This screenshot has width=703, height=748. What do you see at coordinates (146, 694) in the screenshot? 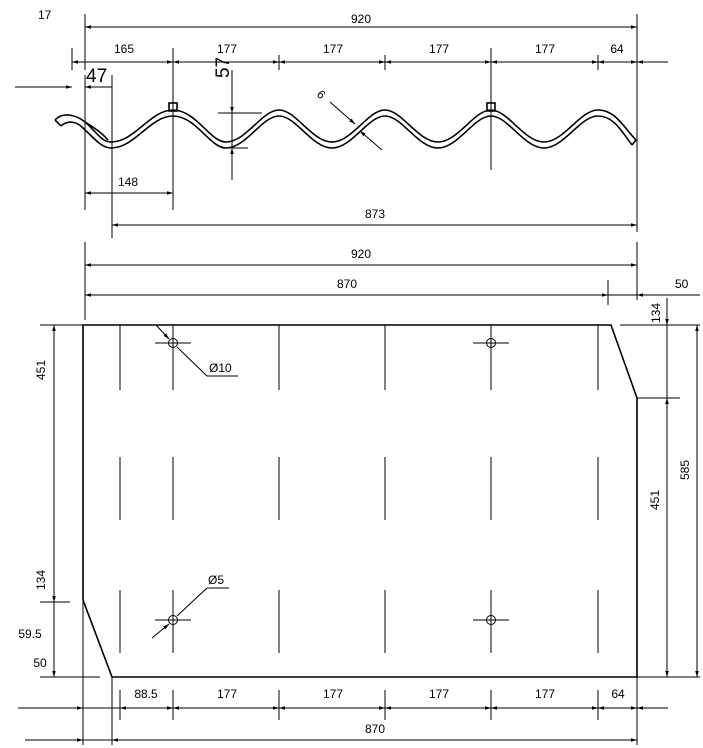
I see `dim-bottom-offset-first: 88.5` at bounding box center [146, 694].